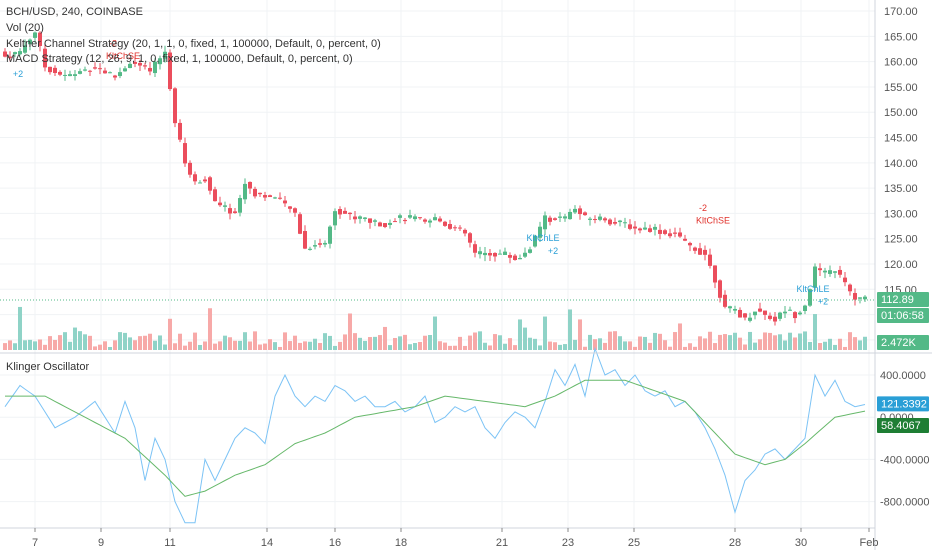 This screenshot has height=550, width=932. What do you see at coordinates (169, 543) in the screenshot?
I see `time-tick-label: 11` at bounding box center [169, 543].